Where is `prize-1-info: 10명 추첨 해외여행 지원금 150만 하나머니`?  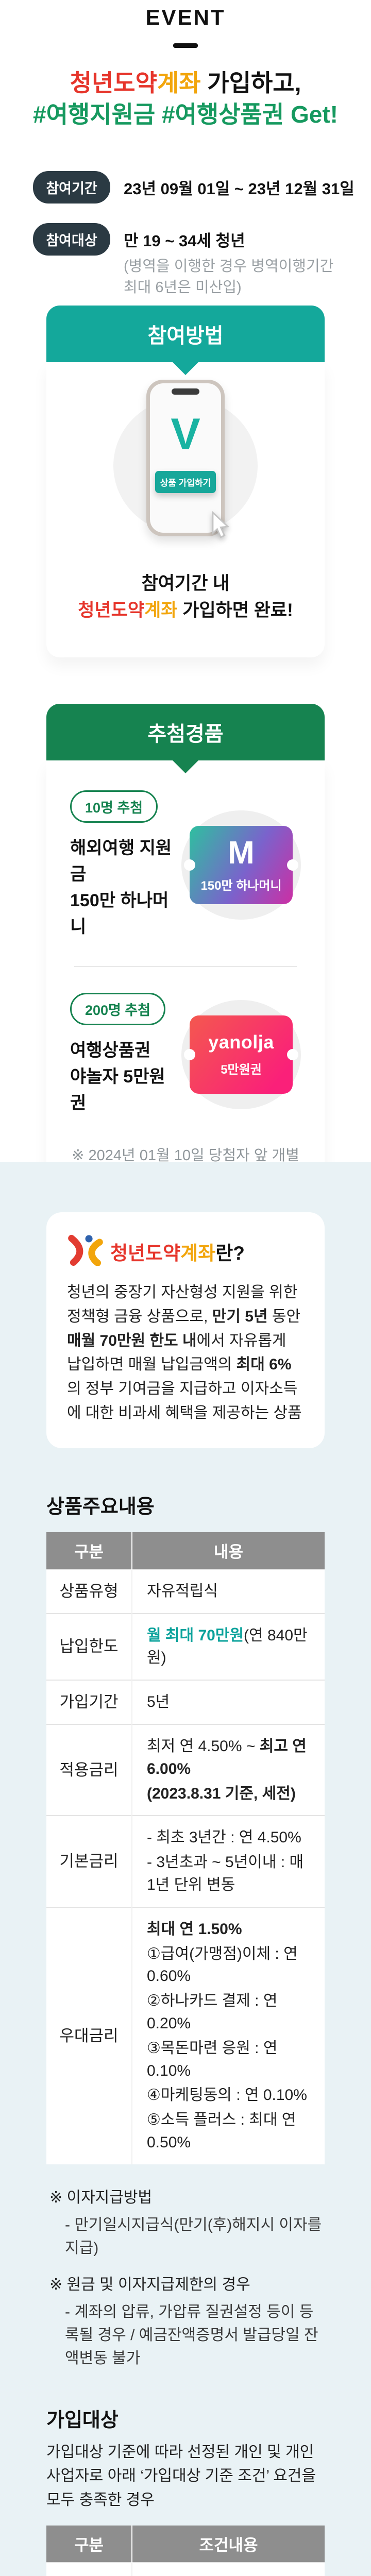 prize-1-info: 10명 추첨 해외여행 지원금 150만 하나머니 is located at coordinates (125, 865).